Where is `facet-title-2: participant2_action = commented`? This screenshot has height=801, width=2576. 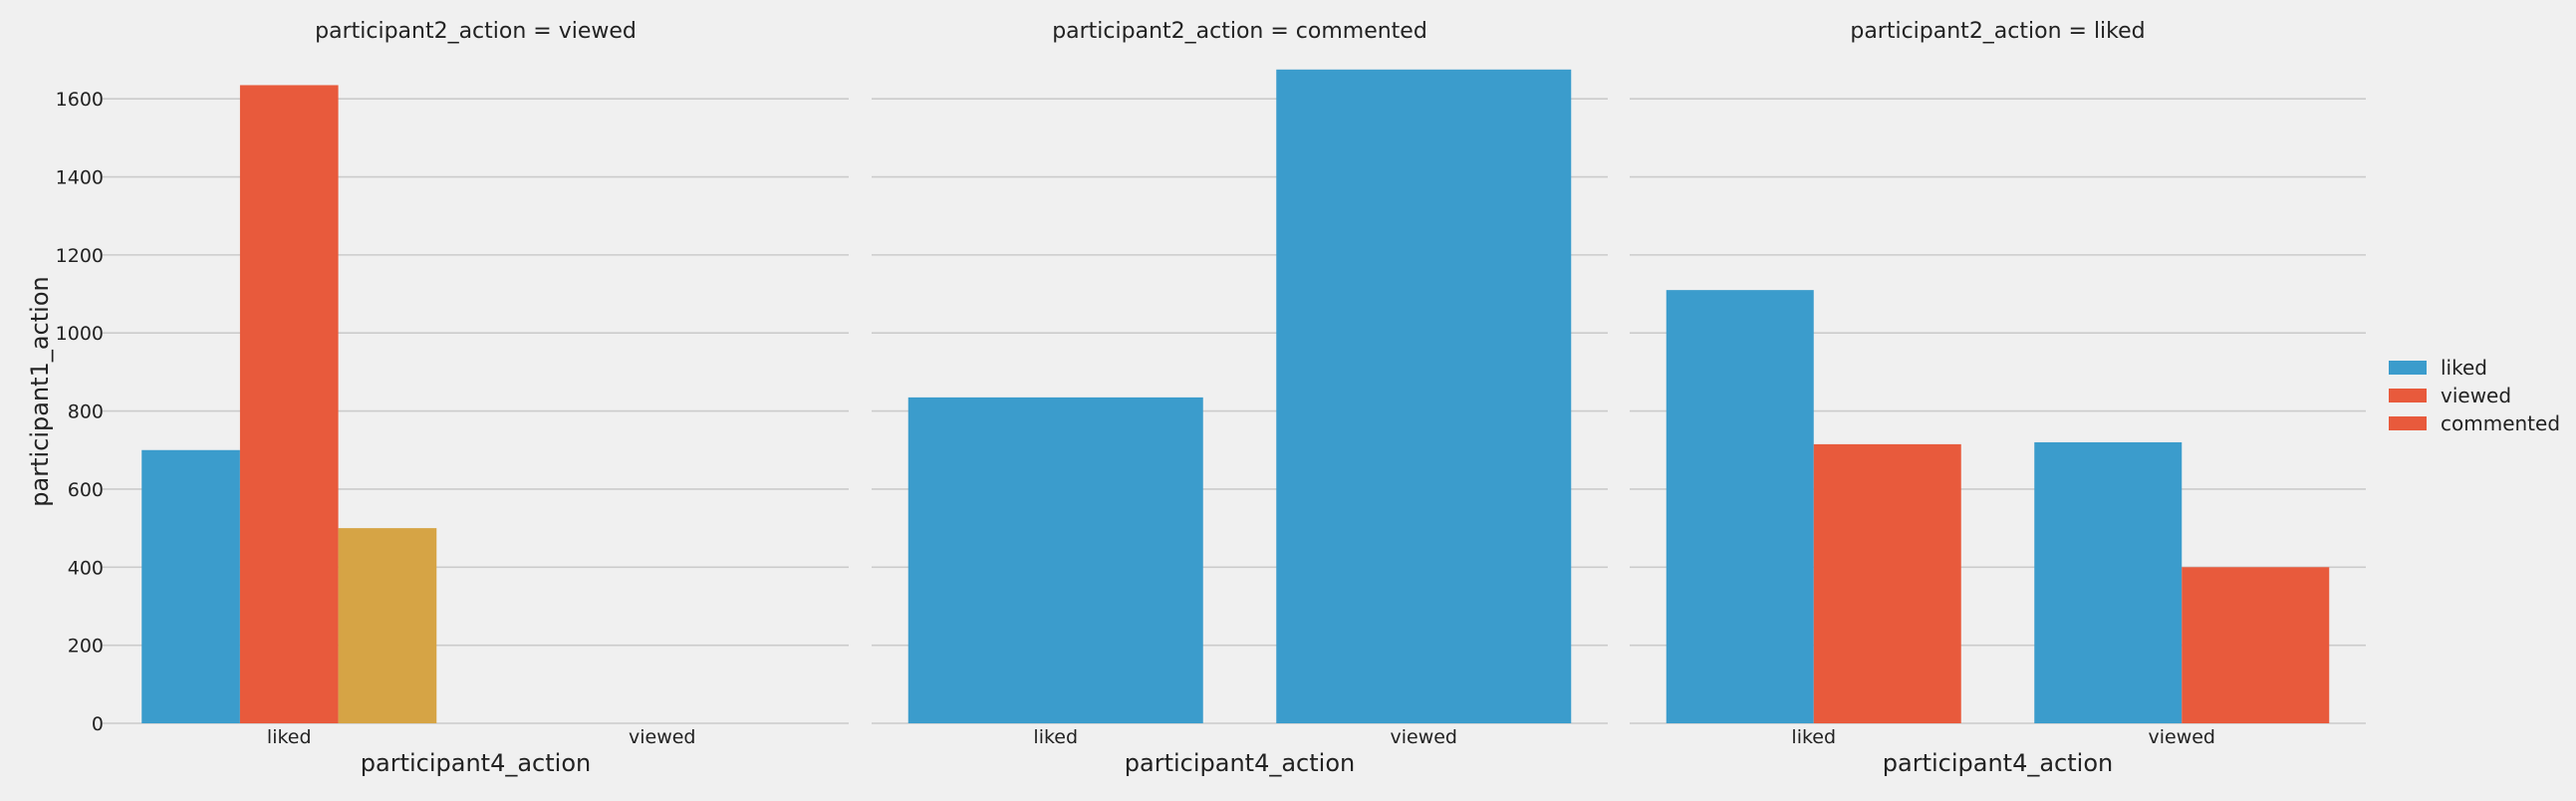 facet-title-2: participant2_action = commented is located at coordinates (1239, 32).